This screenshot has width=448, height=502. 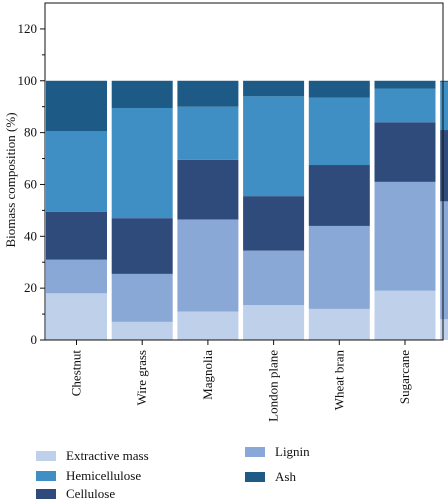 What do you see at coordinates (28, 28) in the screenshot?
I see `y-tick-label: 120` at bounding box center [28, 28].